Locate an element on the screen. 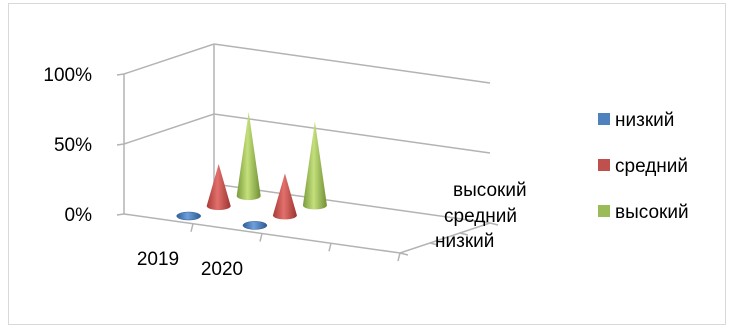 The image size is (730, 329). y-axis-tick-labels: 0% 50% 100% is located at coordinates (67, 145).